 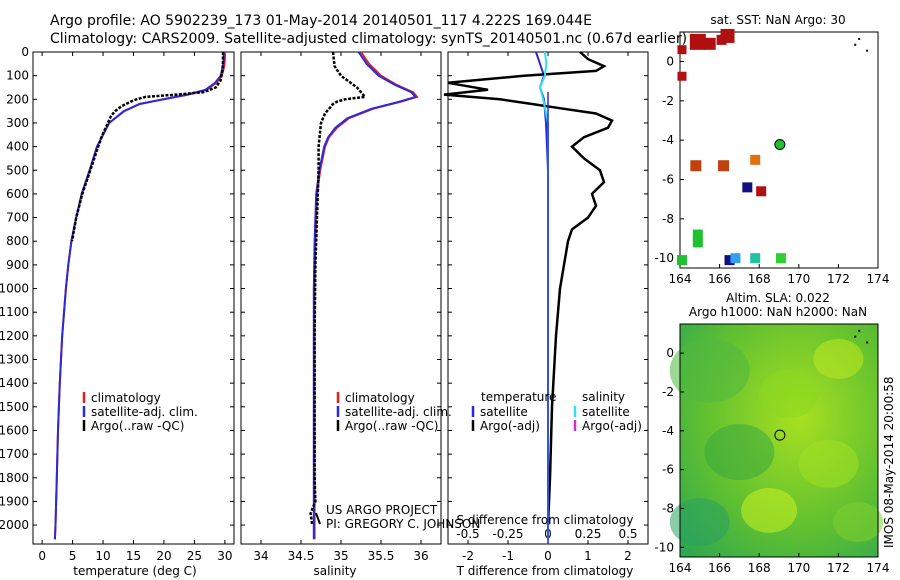 What do you see at coordinates (73, 556) in the screenshot?
I see `x-tick-label: 5` at bounding box center [73, 556].